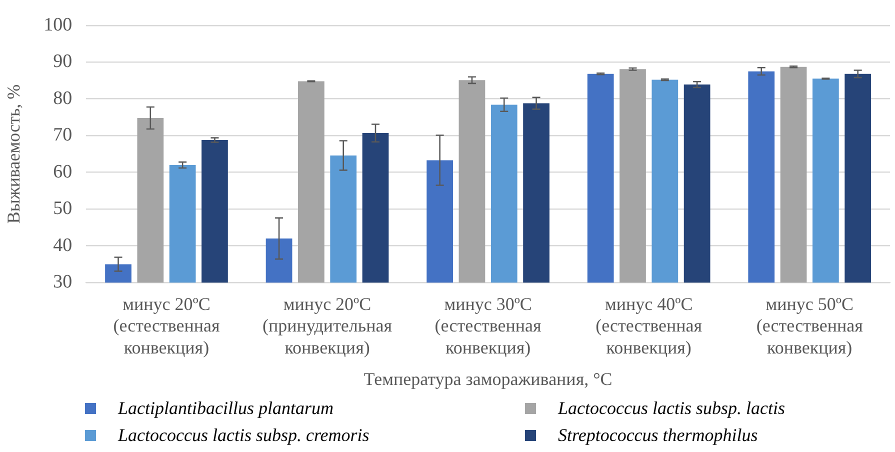 Image resolution: width=895 pixels, height=452 pixels. Describe the element at coordinates (671, 408) in the screenshot. I see `legend-label: Lactococcus lactis subsp. lactis` at that location.